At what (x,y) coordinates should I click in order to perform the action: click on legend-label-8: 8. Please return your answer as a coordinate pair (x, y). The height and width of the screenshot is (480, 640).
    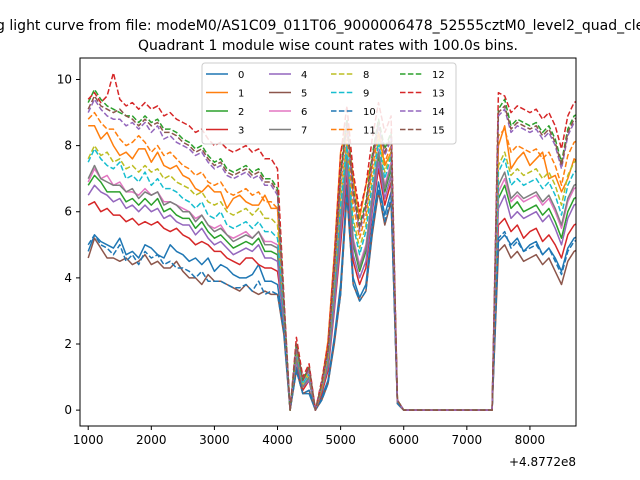
    Looking at the image, I should click on (366, 75).